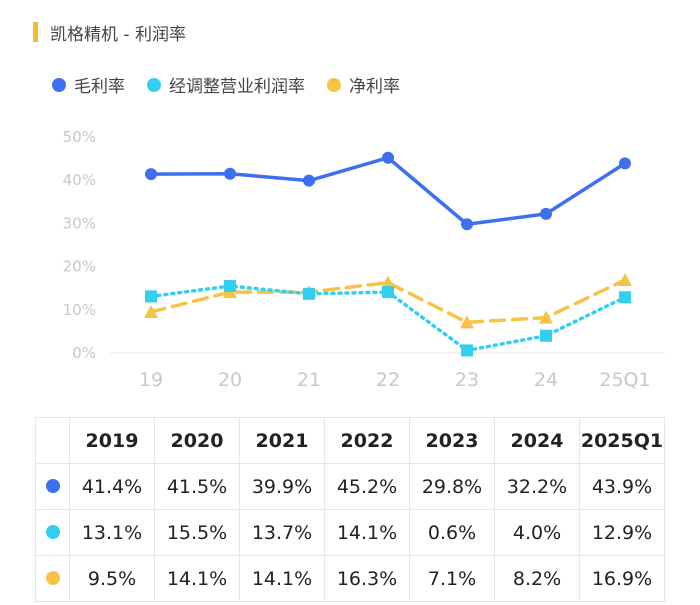  I want to click on table-cell: 45.2%, so click(367, 486).